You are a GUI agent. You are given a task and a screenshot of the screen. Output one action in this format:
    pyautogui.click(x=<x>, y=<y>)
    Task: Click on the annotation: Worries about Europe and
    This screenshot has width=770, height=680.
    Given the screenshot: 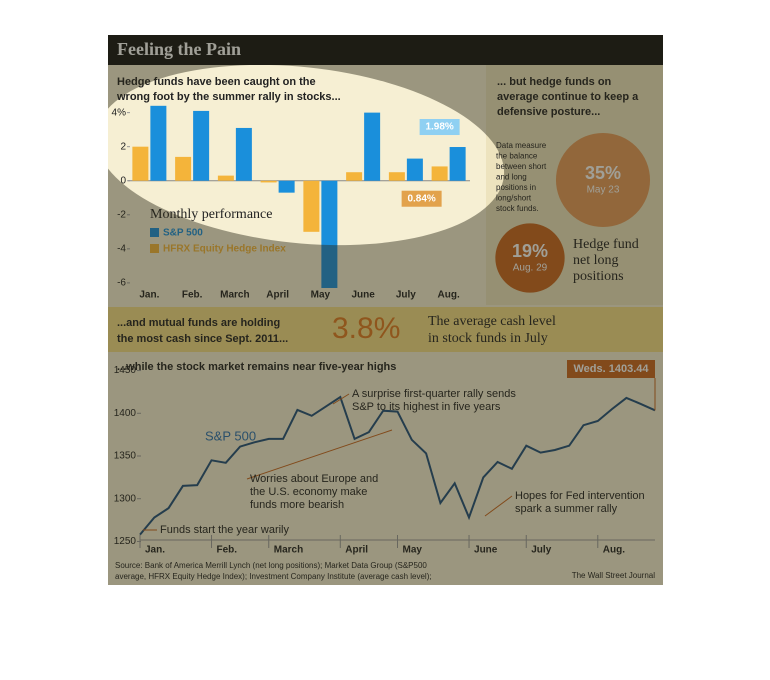 What is the action you would take?
    pyautogui.click(x=314, y=479)
    